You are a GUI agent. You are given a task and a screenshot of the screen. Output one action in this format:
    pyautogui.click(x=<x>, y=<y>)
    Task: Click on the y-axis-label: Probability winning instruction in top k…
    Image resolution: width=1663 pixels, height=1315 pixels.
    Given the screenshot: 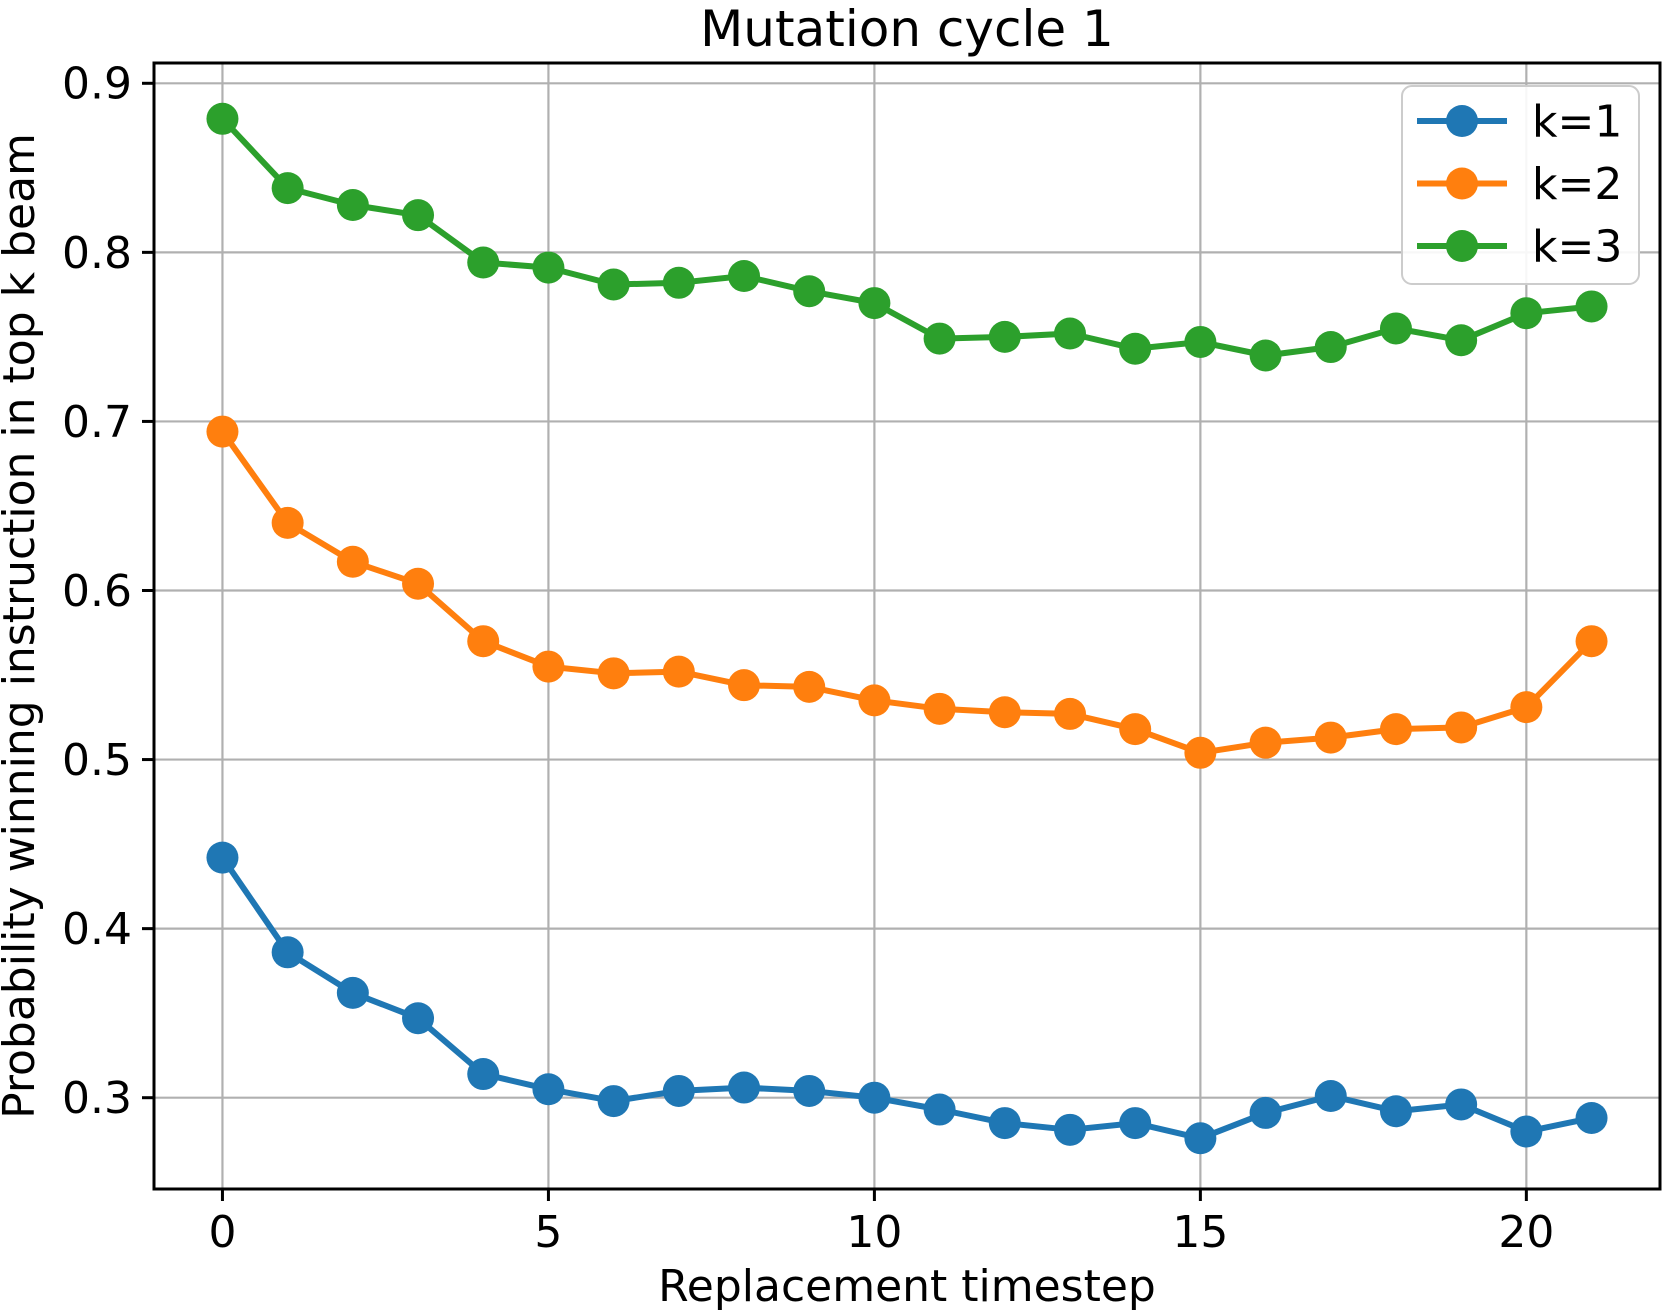 What is the action you would take?
    pyautogui.click(x=22, y=626)
    